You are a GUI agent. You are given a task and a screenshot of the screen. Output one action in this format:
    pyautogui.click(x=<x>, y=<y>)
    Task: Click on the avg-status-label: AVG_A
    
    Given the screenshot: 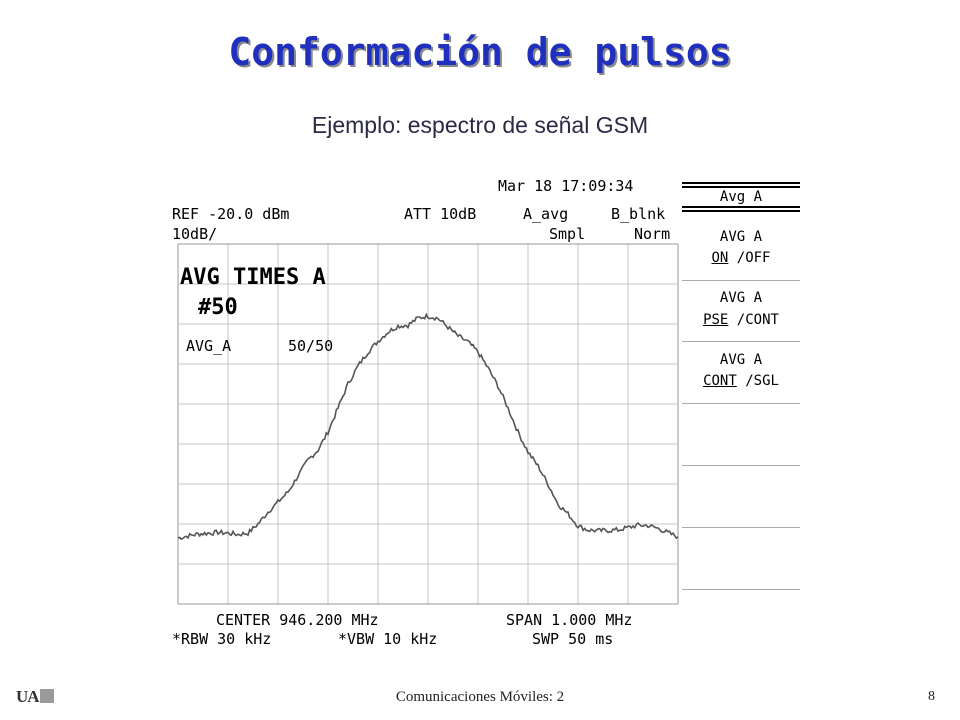 What is the action you would take?
    pyautogui.click(x=209, y=346)
    